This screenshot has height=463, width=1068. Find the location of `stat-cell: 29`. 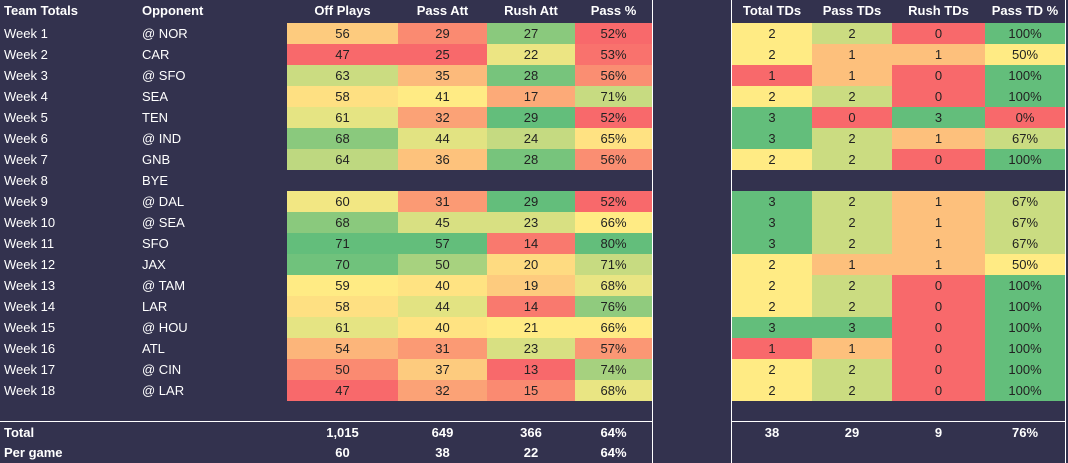

stat-cell: 29 is located at coordinates (531, 201).